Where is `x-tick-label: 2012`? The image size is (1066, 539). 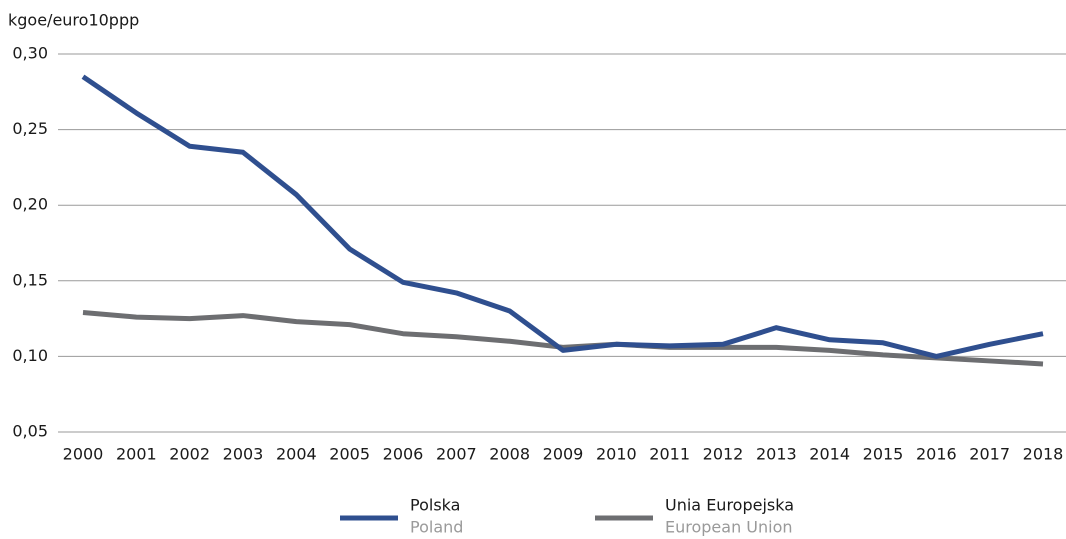
x-tick-label: 2012 is located at coordinates (723, 454).